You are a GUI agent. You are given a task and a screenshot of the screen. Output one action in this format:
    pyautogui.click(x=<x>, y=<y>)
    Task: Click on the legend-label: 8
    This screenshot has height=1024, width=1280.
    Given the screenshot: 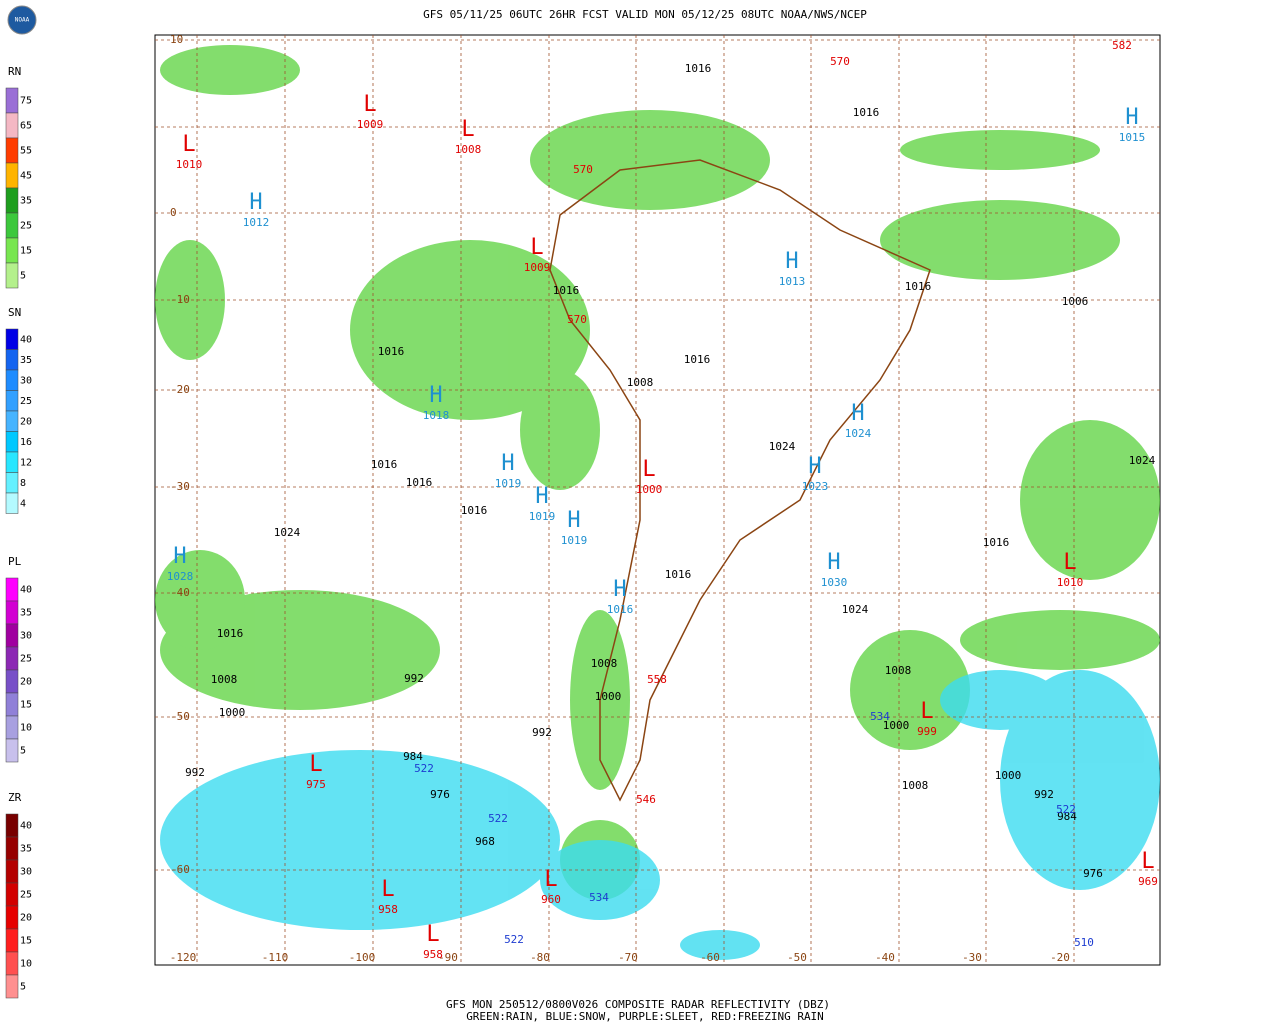 What is the action you would take?
    pyautogui.click(x=23, y=483)
    